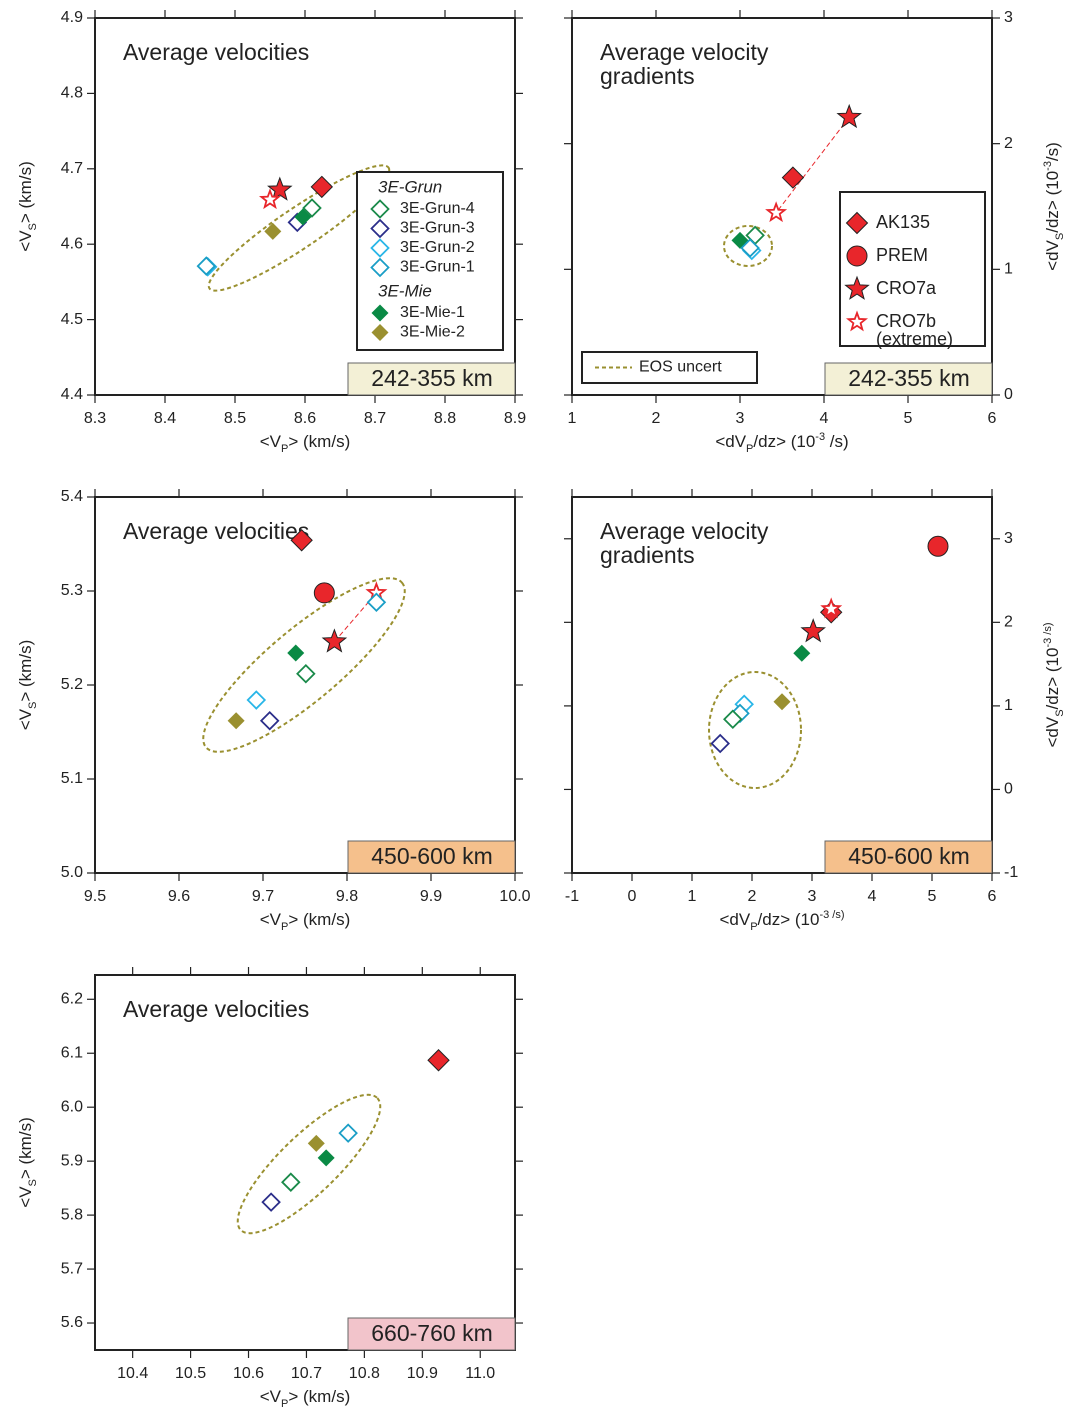 The height and width of the screenshot is (1426, 1070). I want to click on legend-label: PREM, so click(902, 255).